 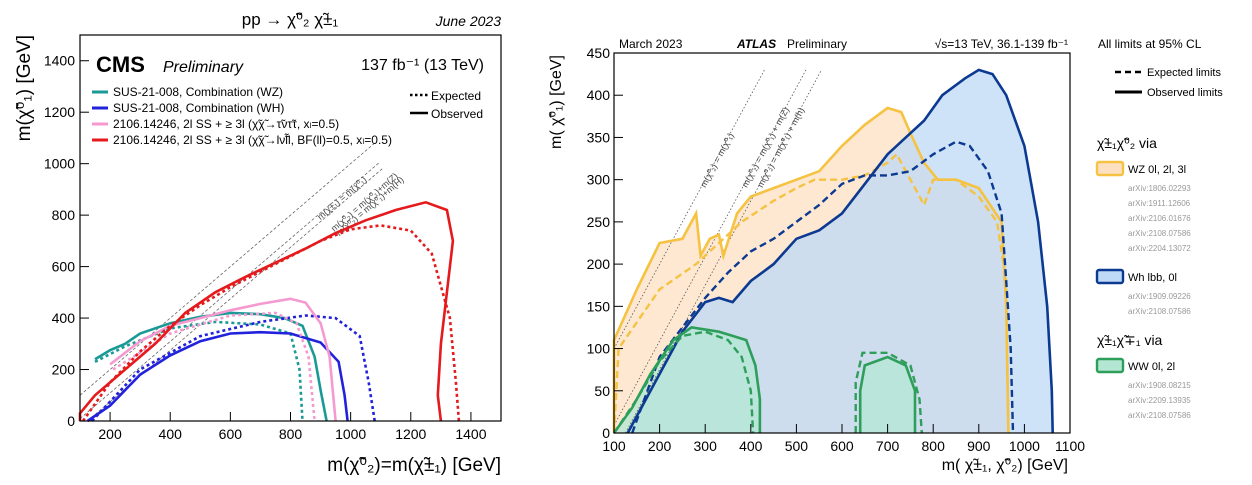 What do you see at coordinates (602, 391) in the screenshot?
I see `atlas-y-tick-label: 50` at bounding box center [602, 391].